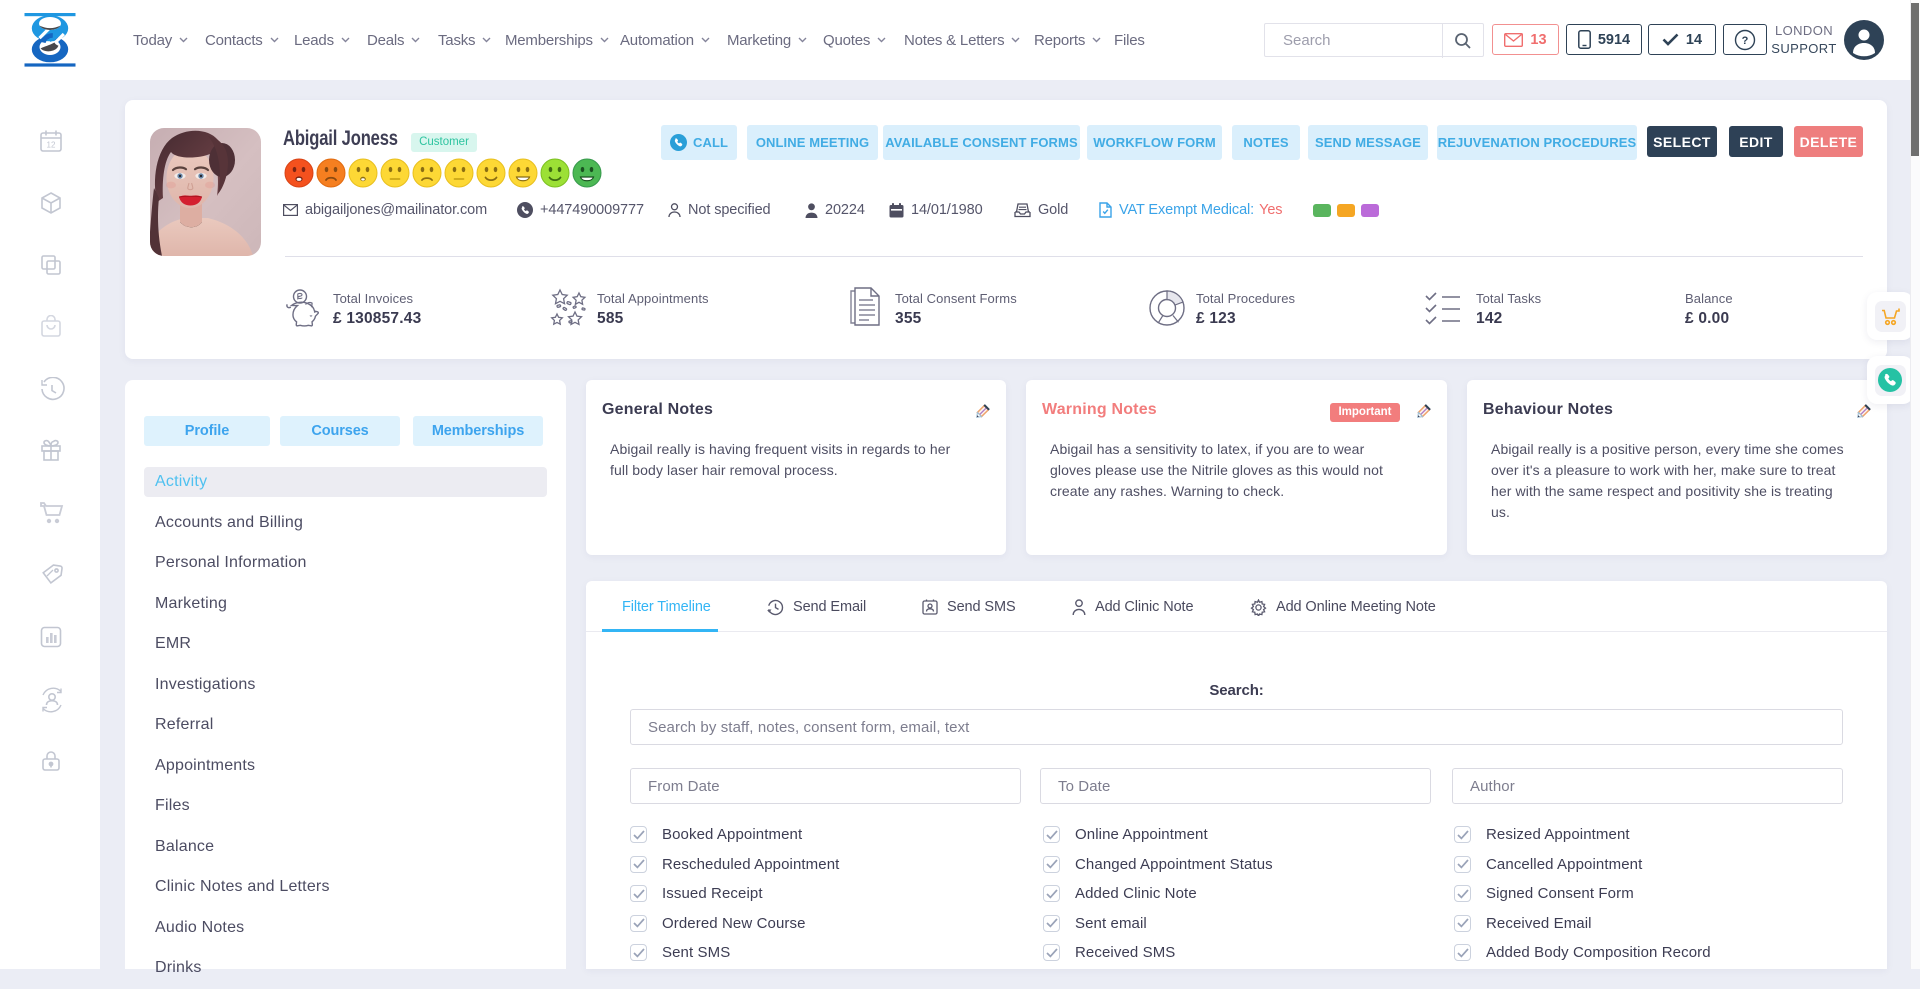 This screenshot has height=989, width=1920. I want to click on svg-text: 12, so click(51, 145).